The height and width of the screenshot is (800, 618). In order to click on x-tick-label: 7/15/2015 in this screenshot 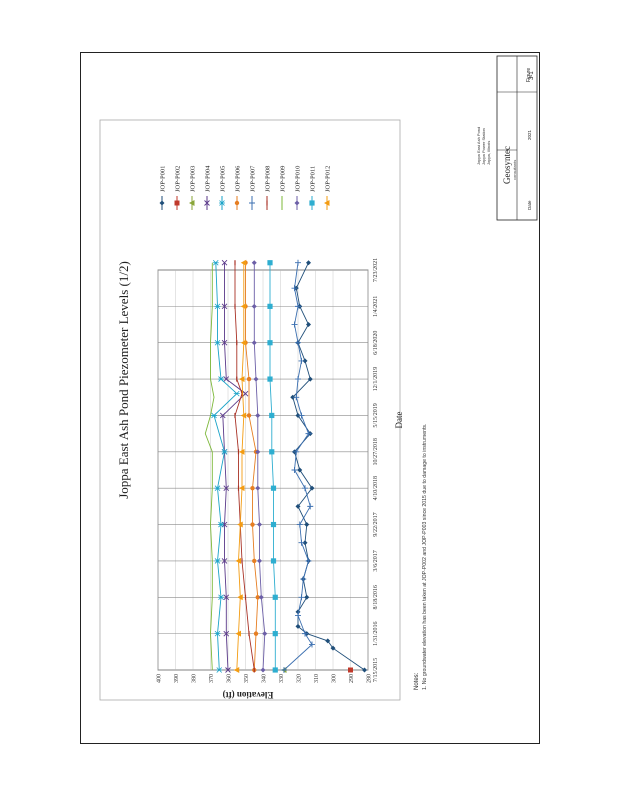, I will do `click(376, 670)`.